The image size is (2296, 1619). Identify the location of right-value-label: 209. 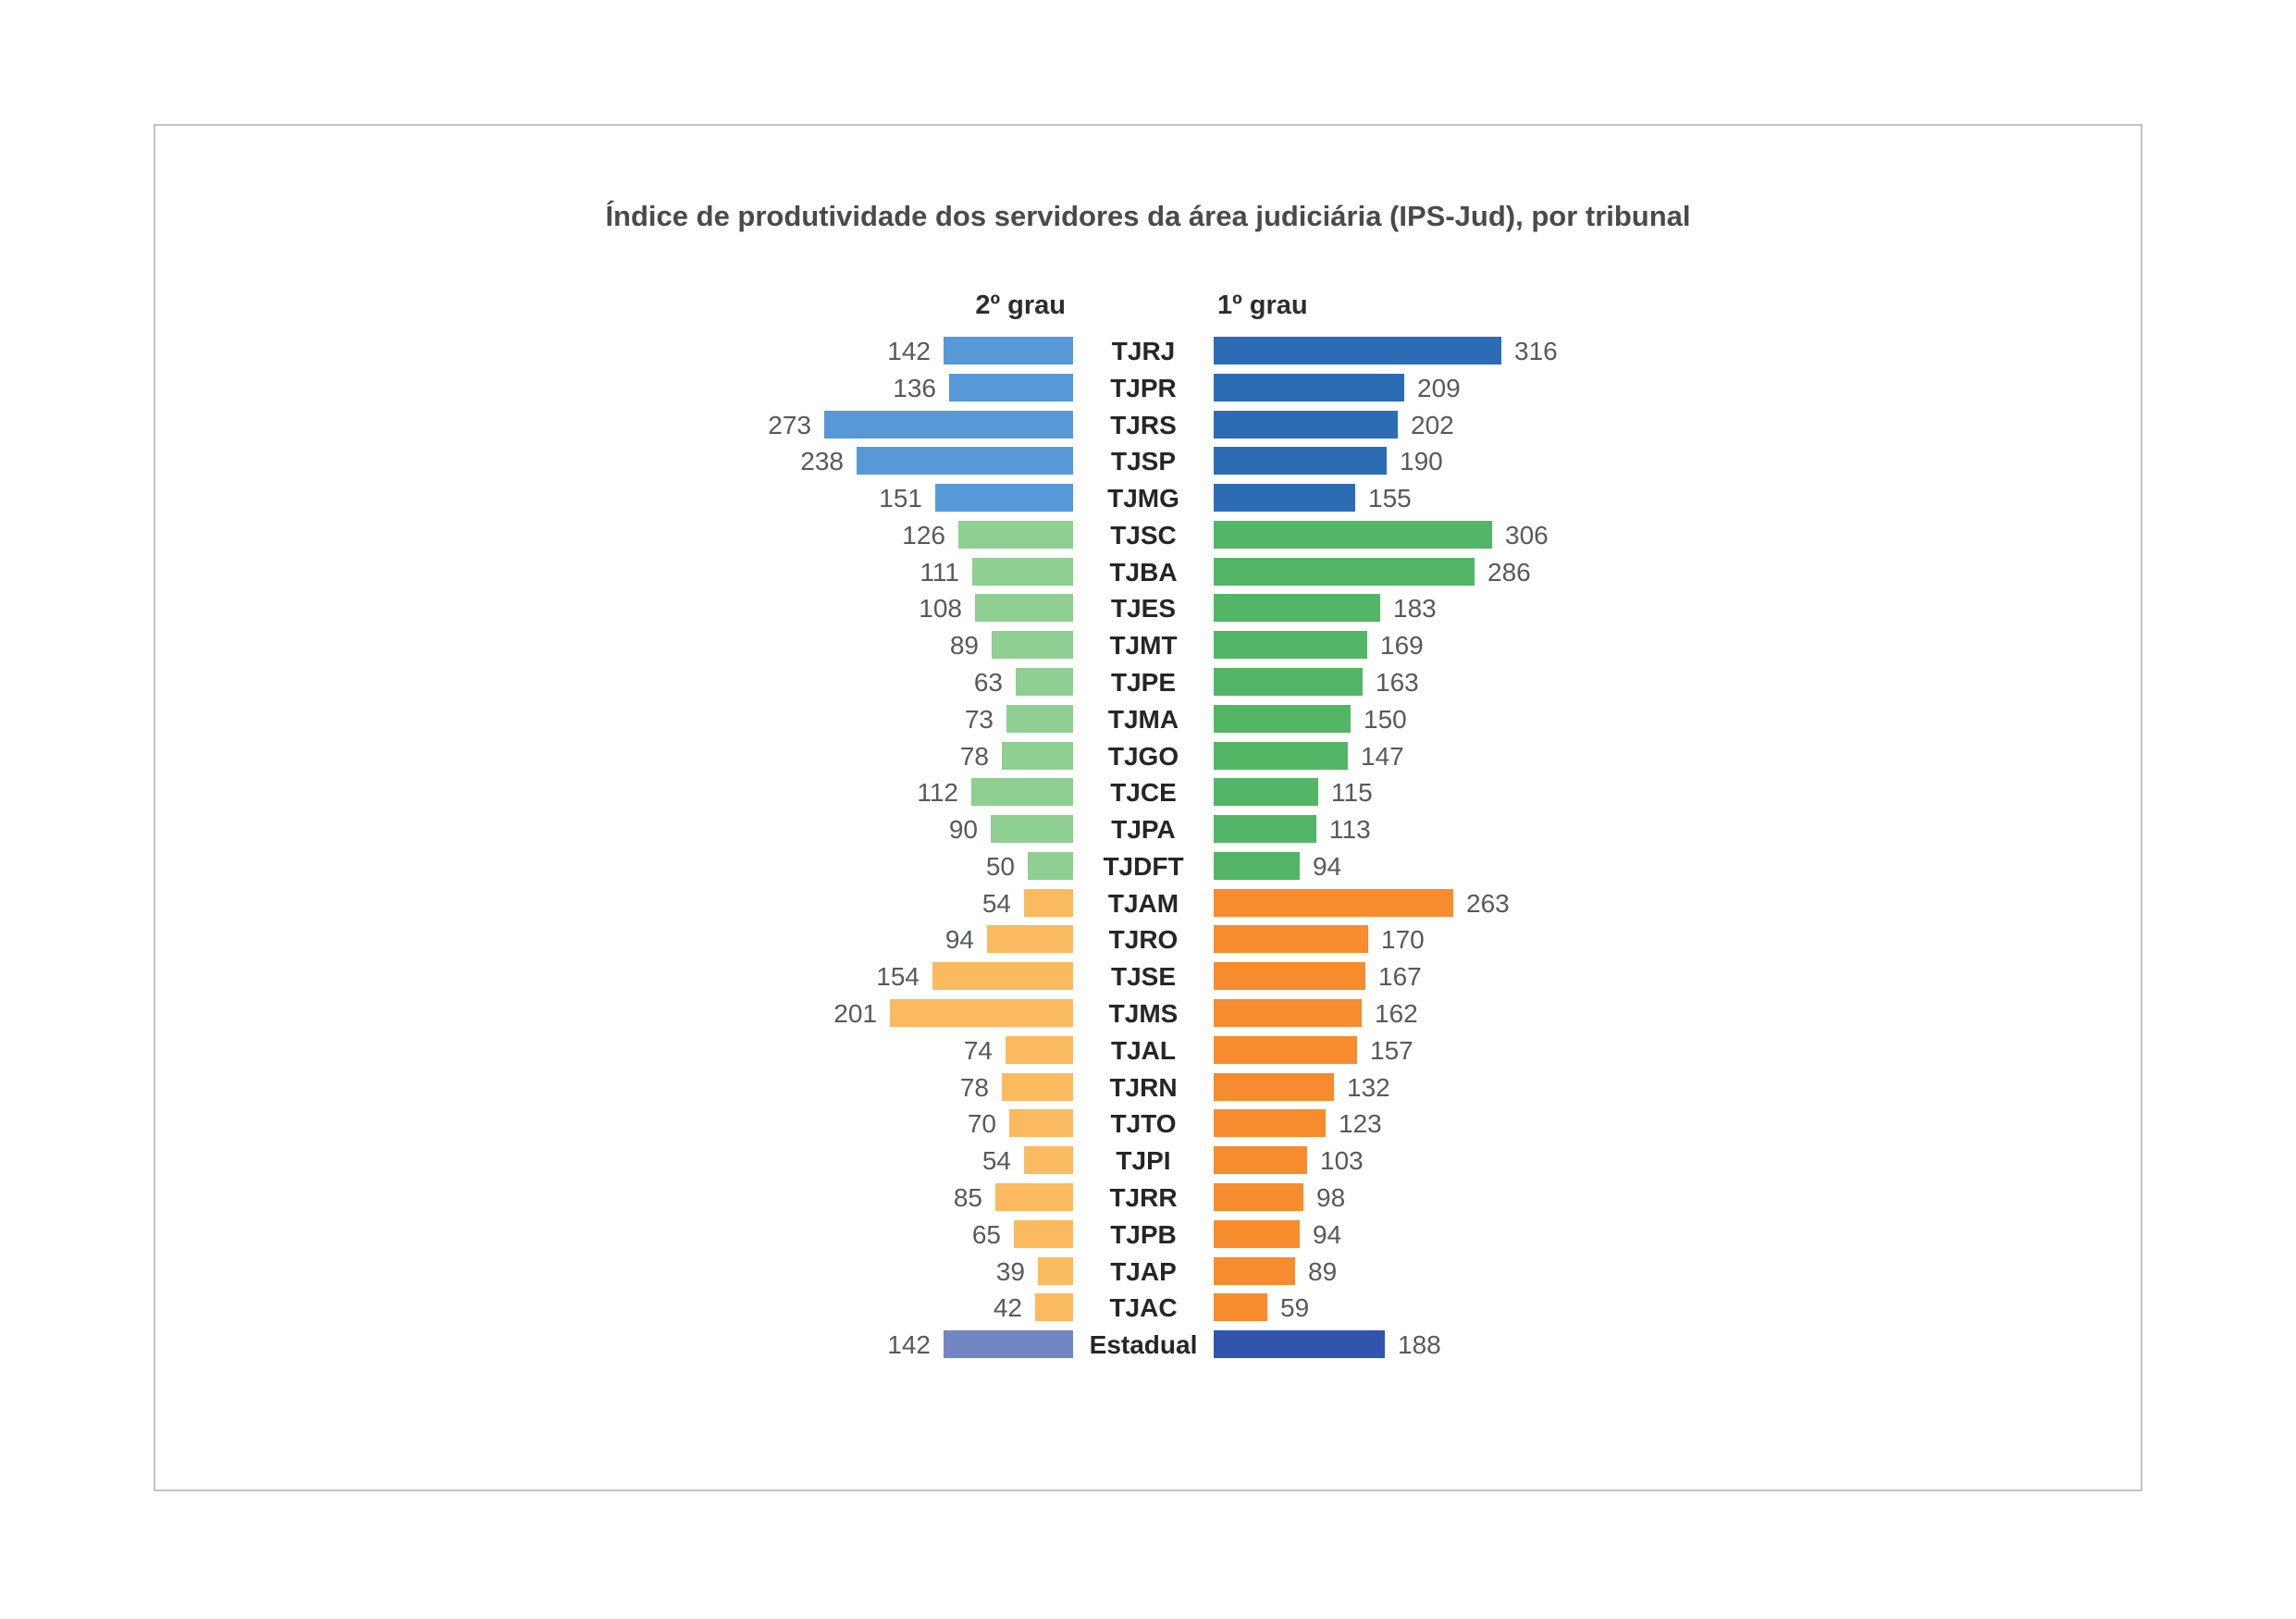
(1439, 388).